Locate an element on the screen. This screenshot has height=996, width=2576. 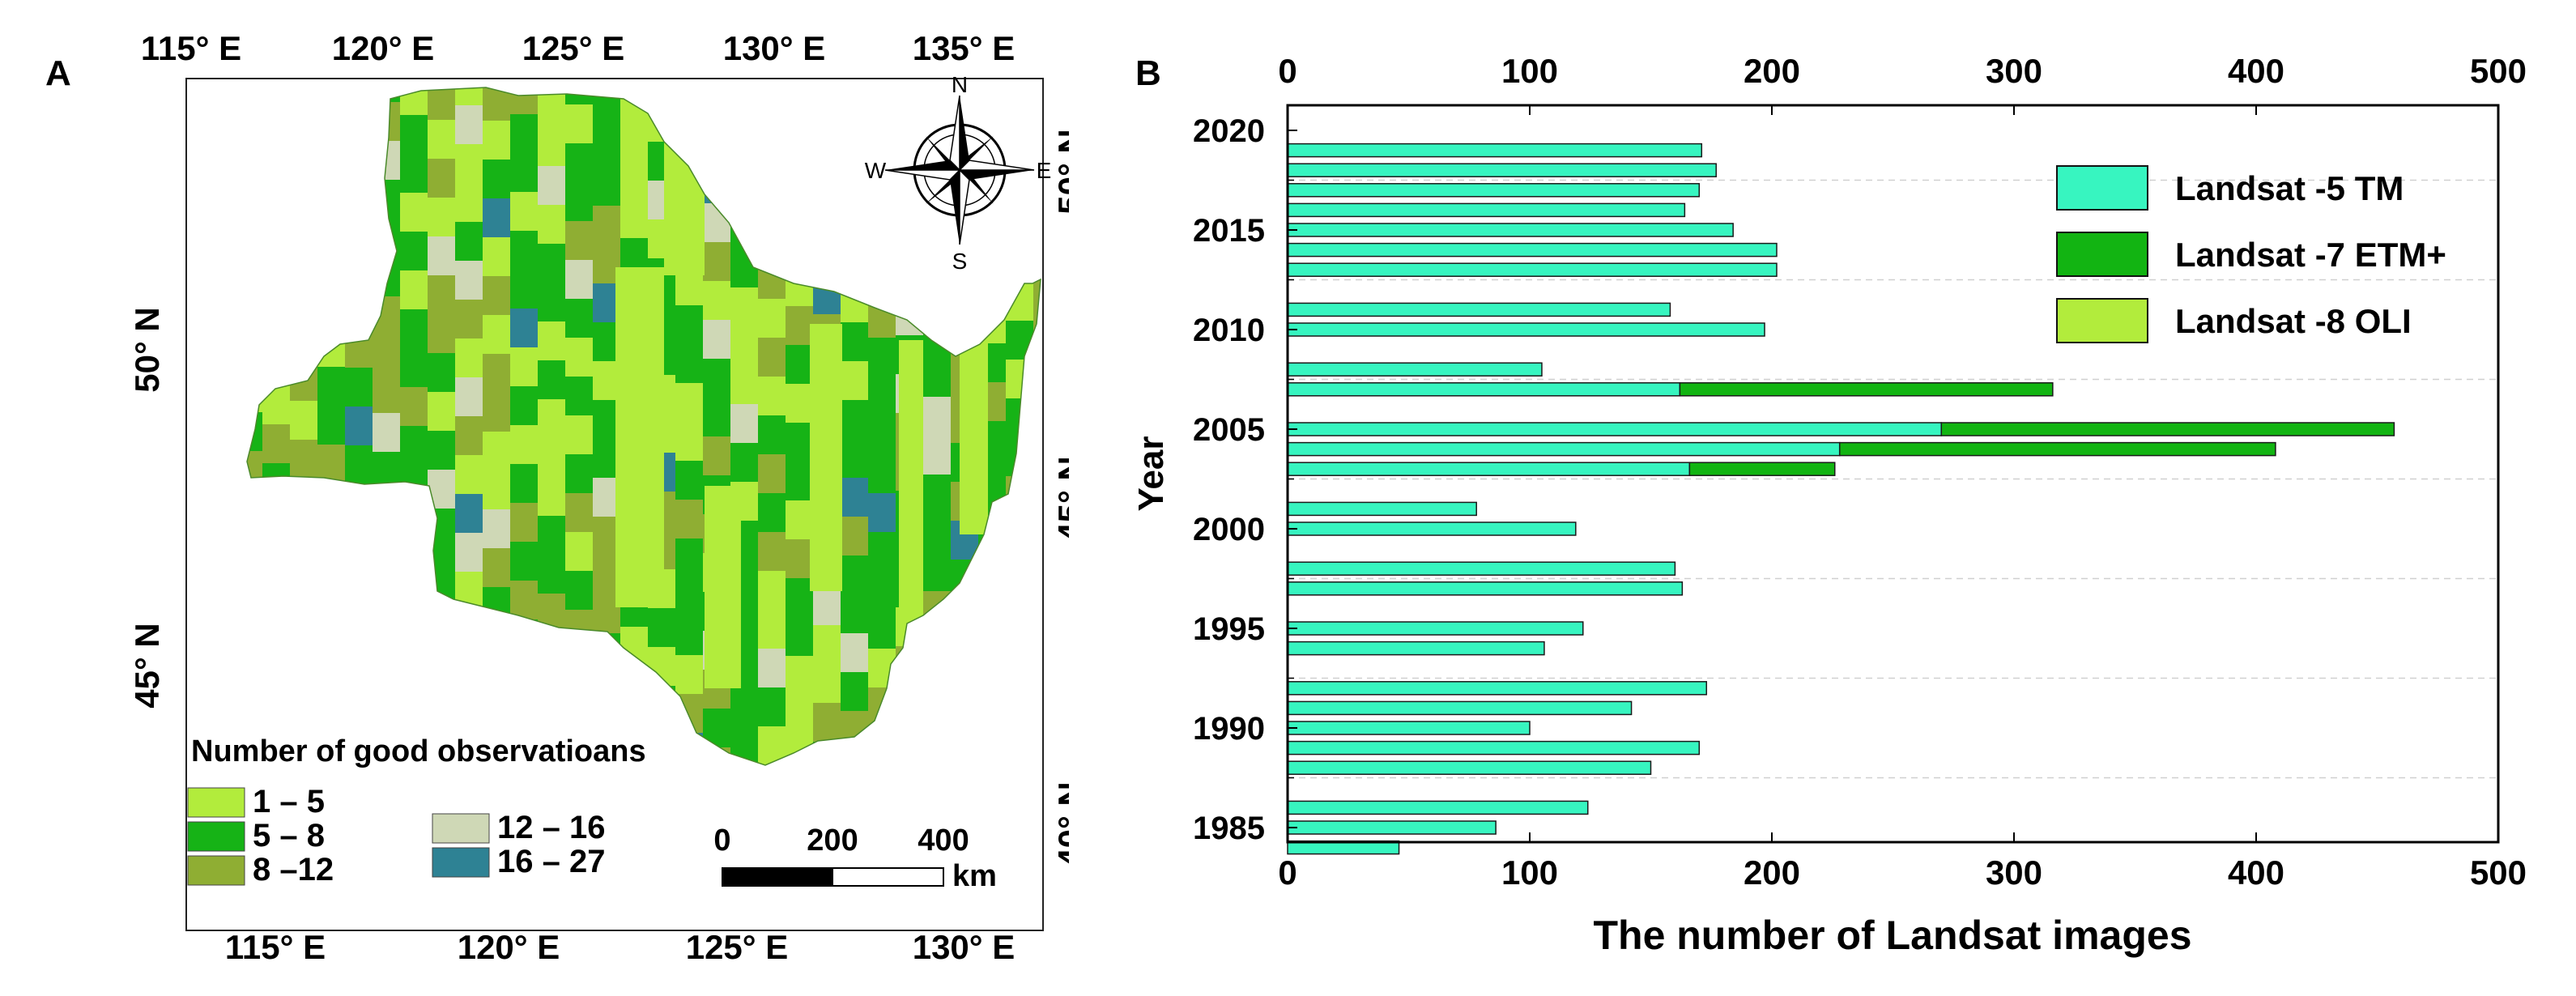
x-tick-label-top: 400 is located at coordinates (2256, 71).